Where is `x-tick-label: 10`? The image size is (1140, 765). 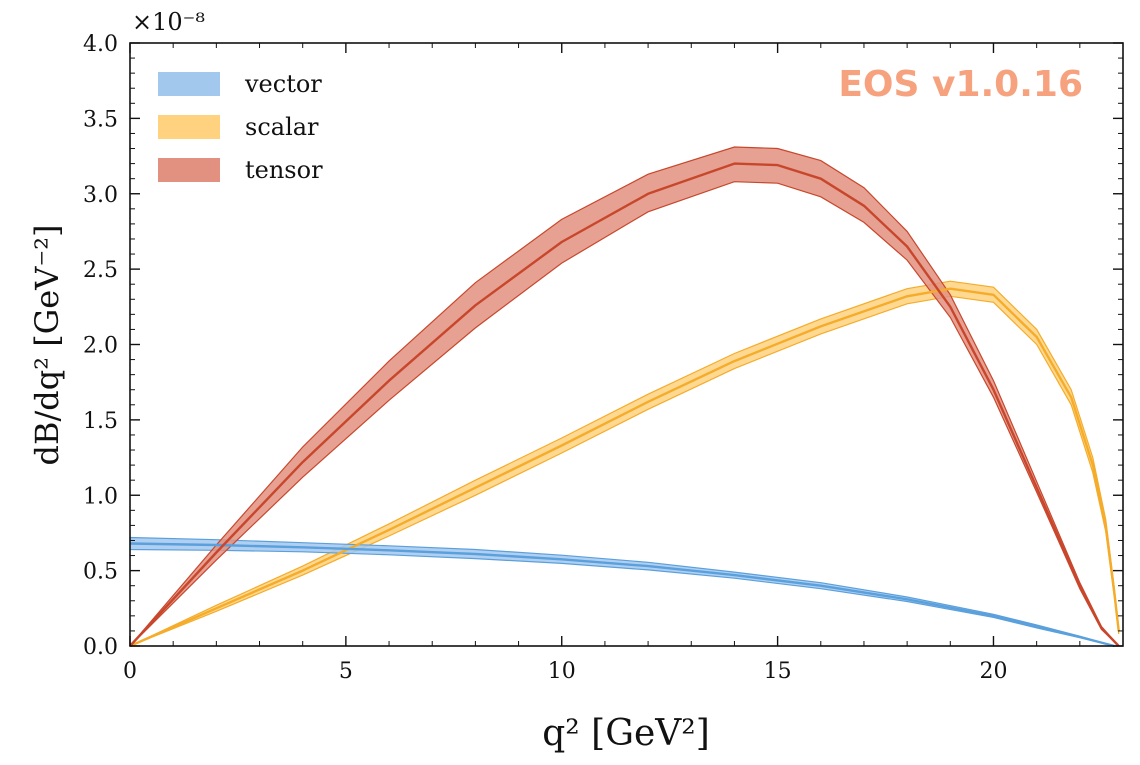
x-tick-label: 10 is located at coordinates (562, 671).